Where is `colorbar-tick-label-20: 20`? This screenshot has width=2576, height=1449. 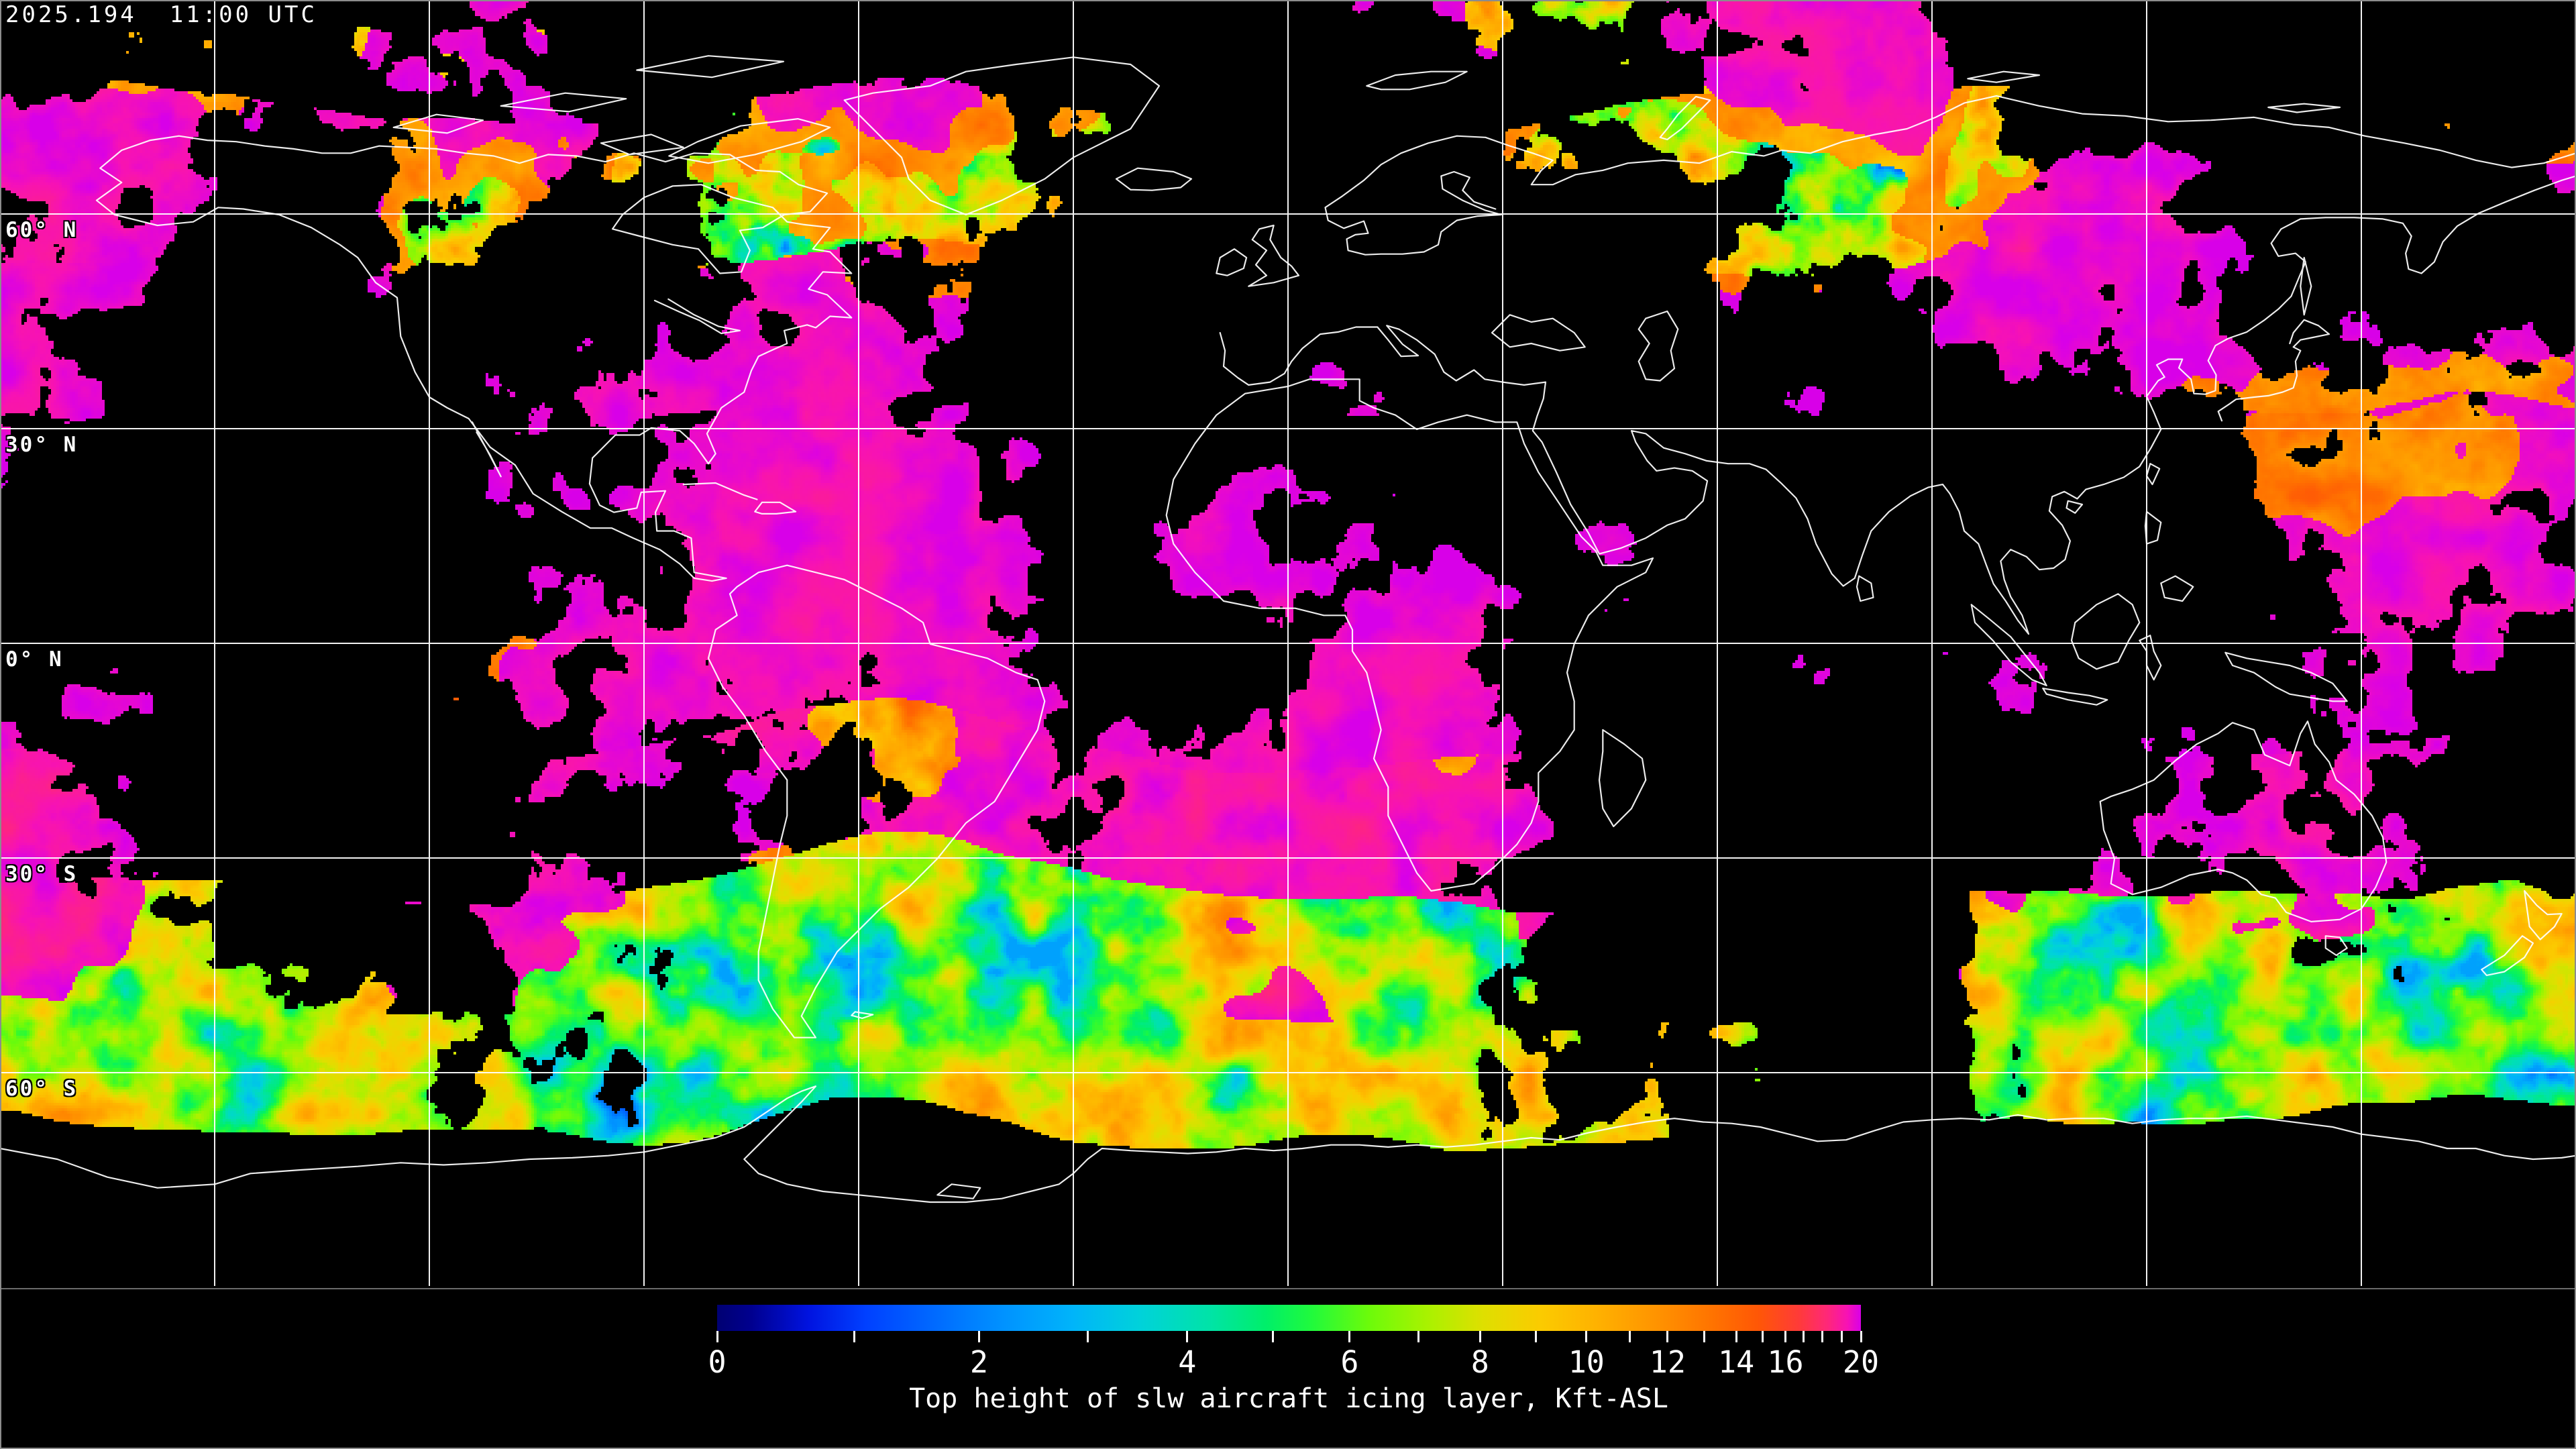
colorbar-tick-label-20: 20 is located at coordinates (1861, 1362).